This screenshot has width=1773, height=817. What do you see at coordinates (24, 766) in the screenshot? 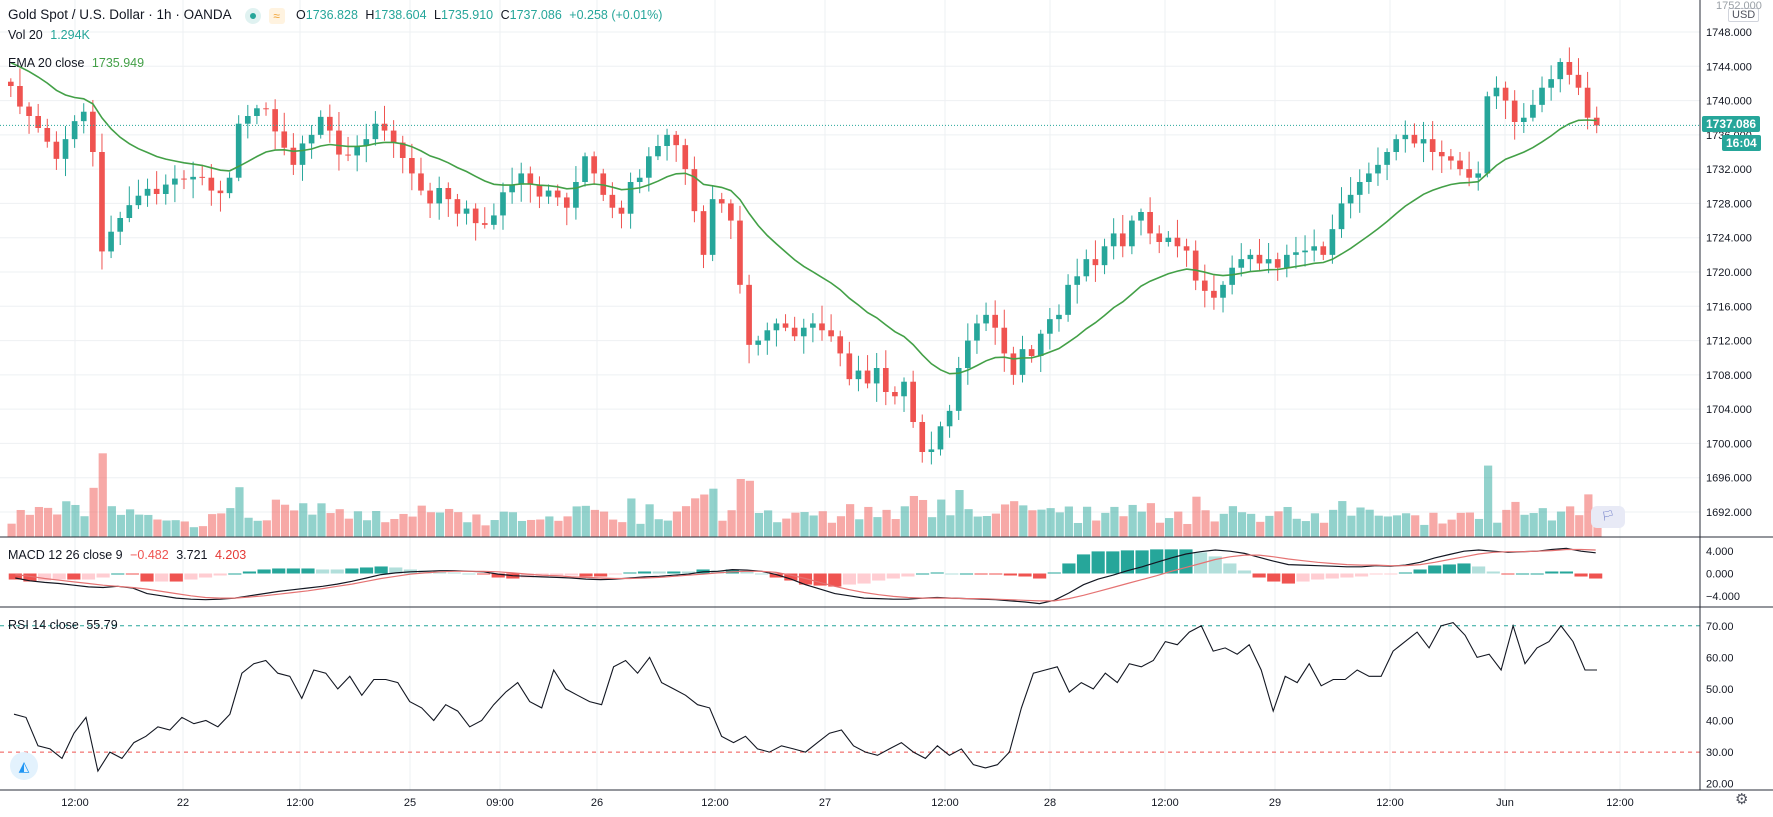
I see `tradingview-logo-icon: ◭` at bounding box center [24, 766].